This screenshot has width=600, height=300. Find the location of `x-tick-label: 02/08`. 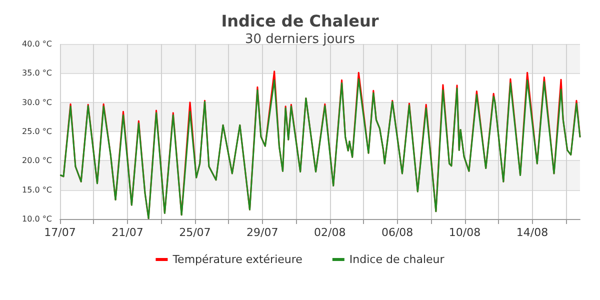

x-tick-label: 02/08 is located at coordinates (330, 232).